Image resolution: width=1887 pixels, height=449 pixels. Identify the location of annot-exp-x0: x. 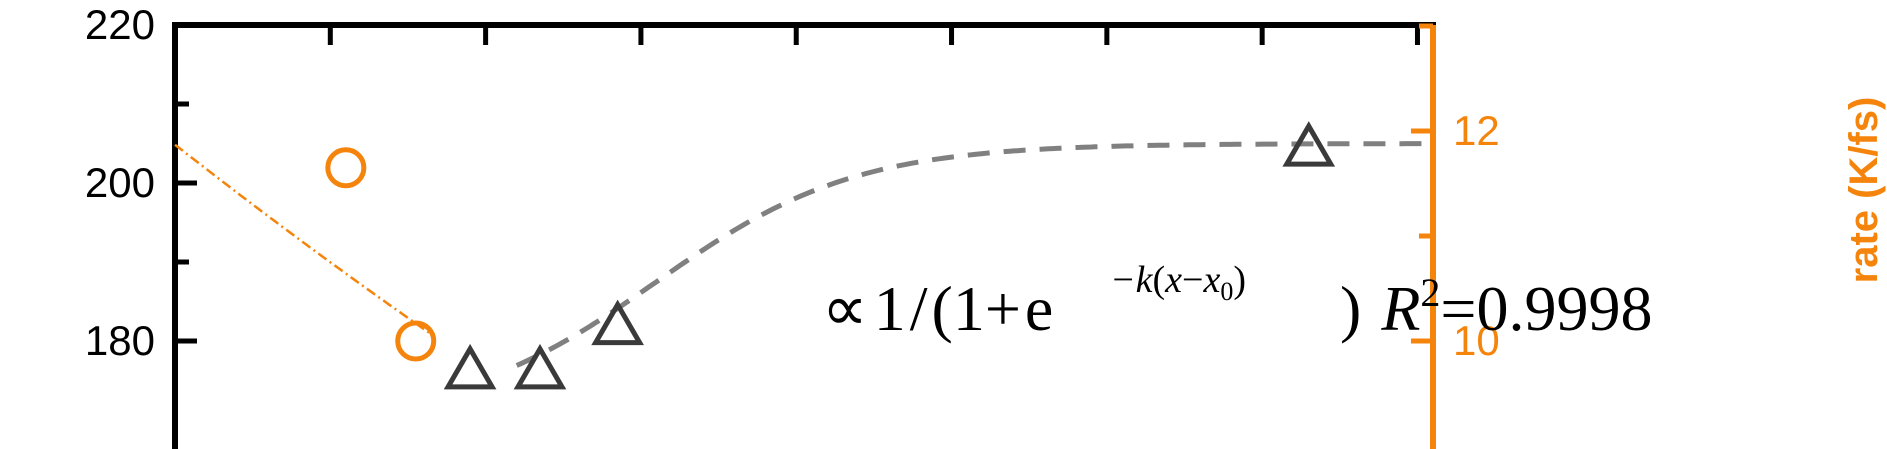
(1211, 280).